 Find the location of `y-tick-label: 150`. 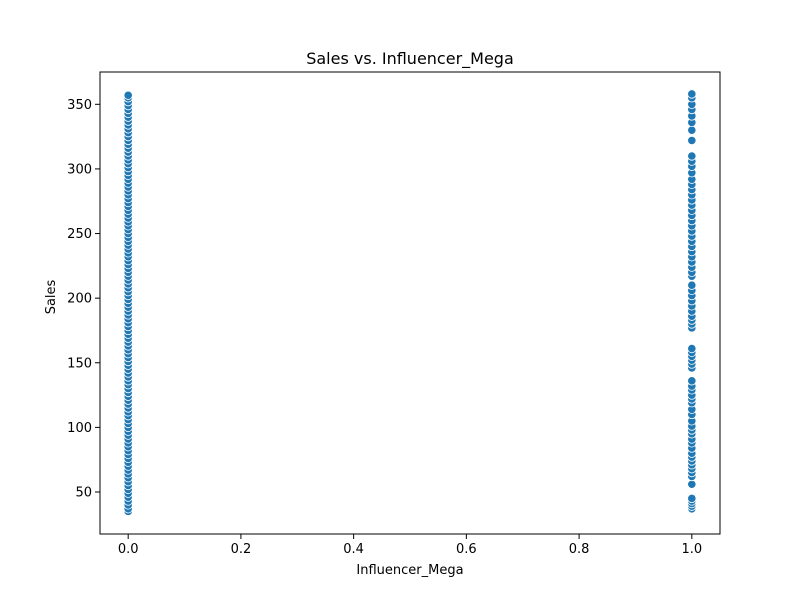

y-tick-label: 150 is located at coordinates (79, 363).